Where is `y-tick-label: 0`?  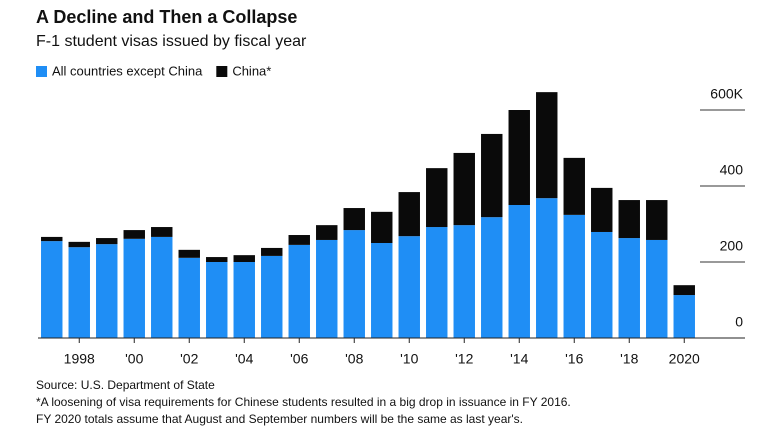 y-tick-label: 0 is located at coordinates (739, 322).